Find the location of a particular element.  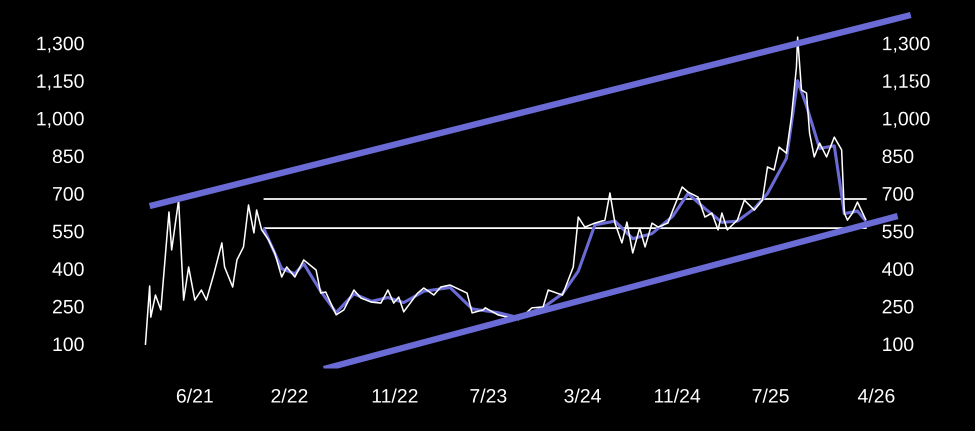

y-tick-label: 550 is located at coordinates (68, 231).